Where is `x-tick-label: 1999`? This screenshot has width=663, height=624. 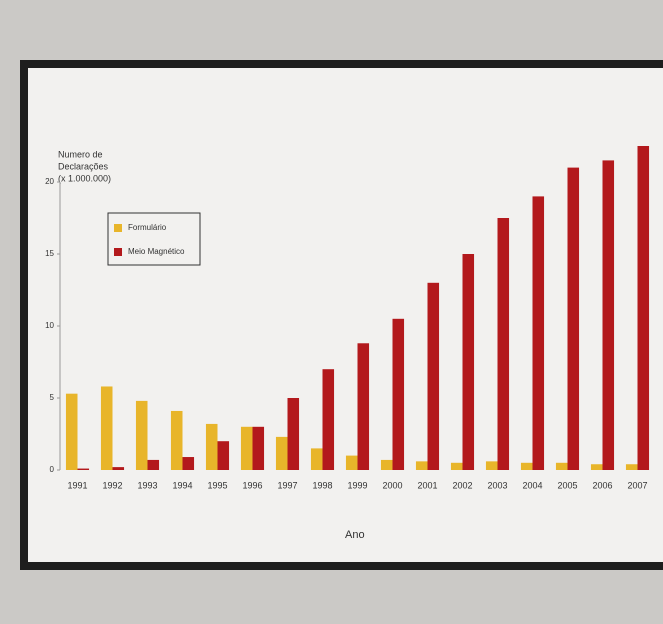
x-tick-label: 1999 is located at coordinates (357, 485).